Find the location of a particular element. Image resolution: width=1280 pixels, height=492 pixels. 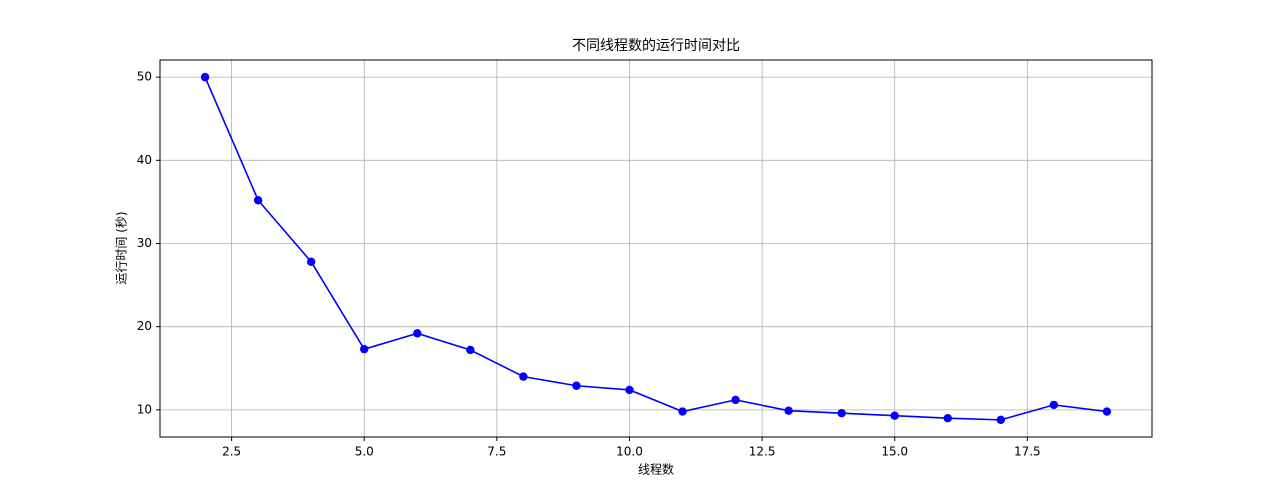

x-tick-label: 10.0 is located at coordinates (629, 452).